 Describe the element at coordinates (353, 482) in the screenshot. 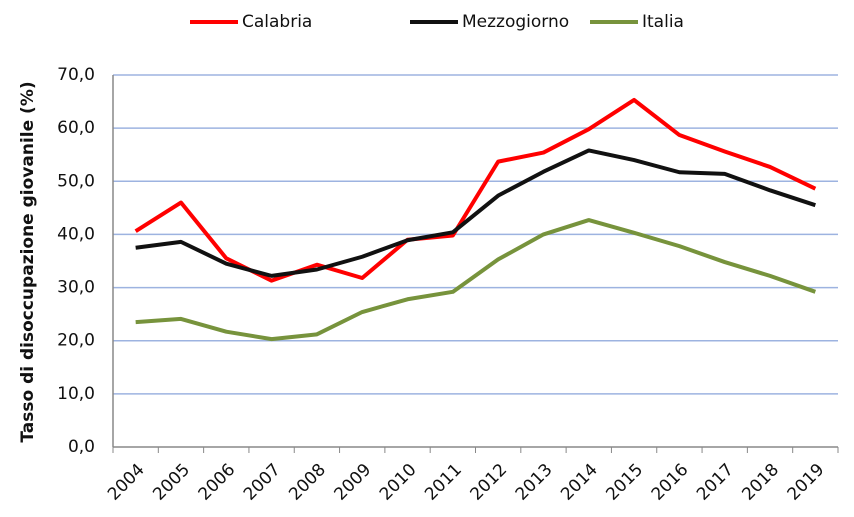

I see `x-tick-label: 2009` at that location.